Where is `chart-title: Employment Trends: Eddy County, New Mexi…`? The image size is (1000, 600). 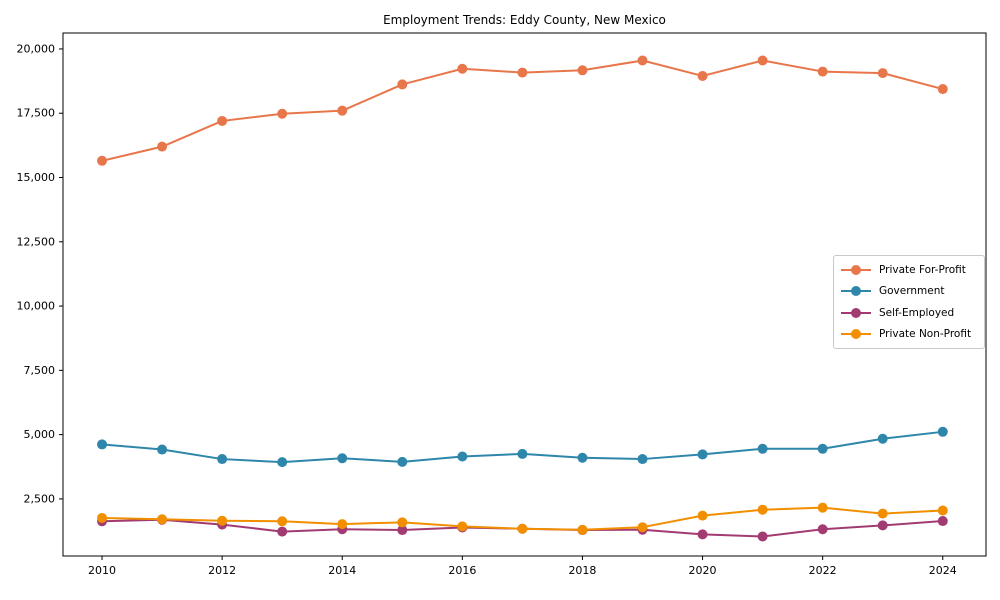 chart-title: Employment Trends: Eddy County, New Mexi… is located at coordinates (524, 20).